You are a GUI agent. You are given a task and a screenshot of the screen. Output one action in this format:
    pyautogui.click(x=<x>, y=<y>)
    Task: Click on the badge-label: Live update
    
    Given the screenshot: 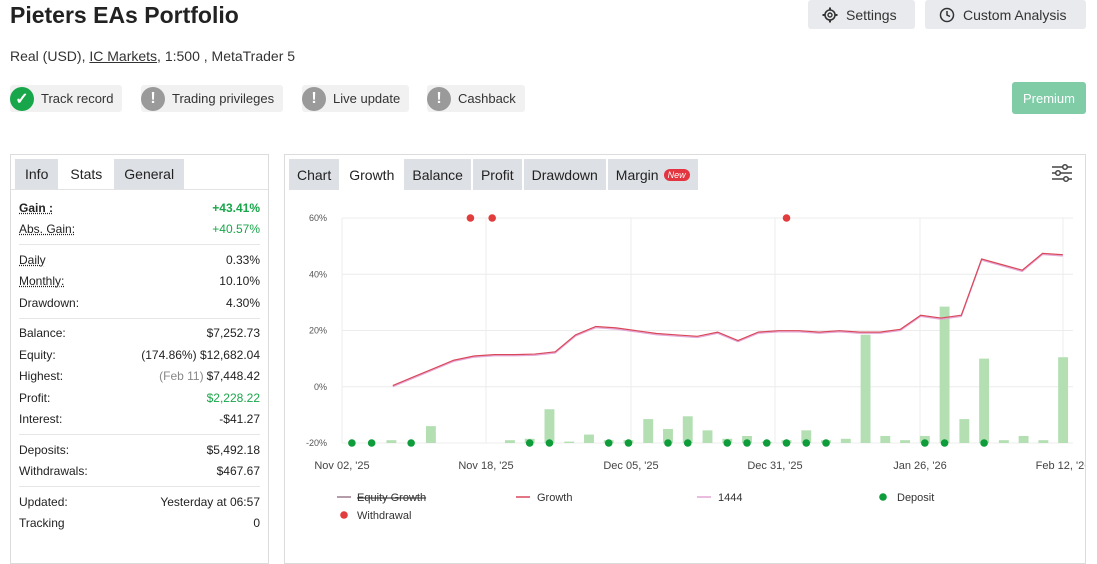 What is the action you would take?
    pyautogui.click(x=367, y=98)
    